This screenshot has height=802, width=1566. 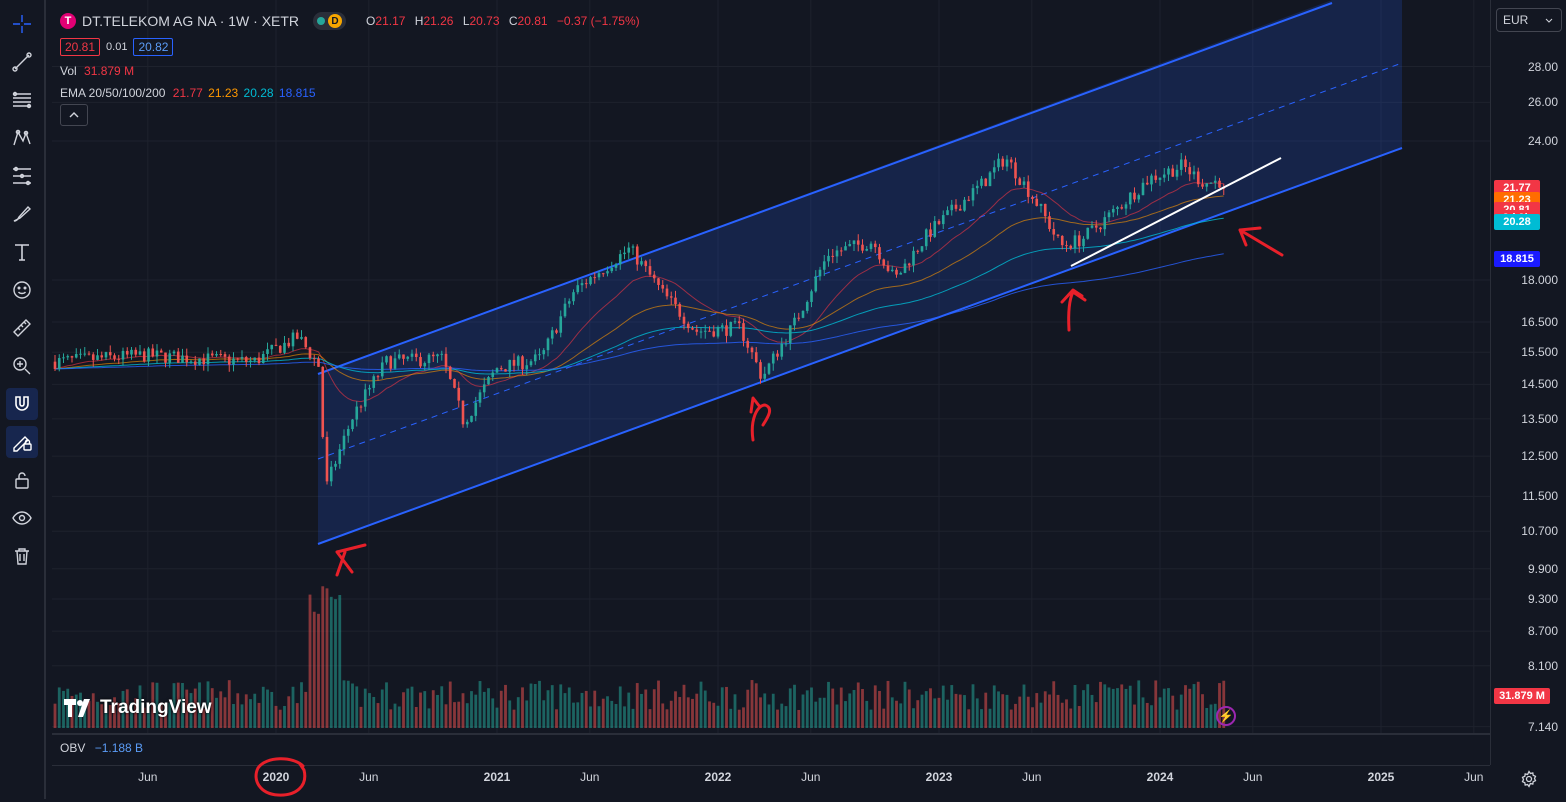 I want to click on magnet-icon, so click(x=22, y=404).